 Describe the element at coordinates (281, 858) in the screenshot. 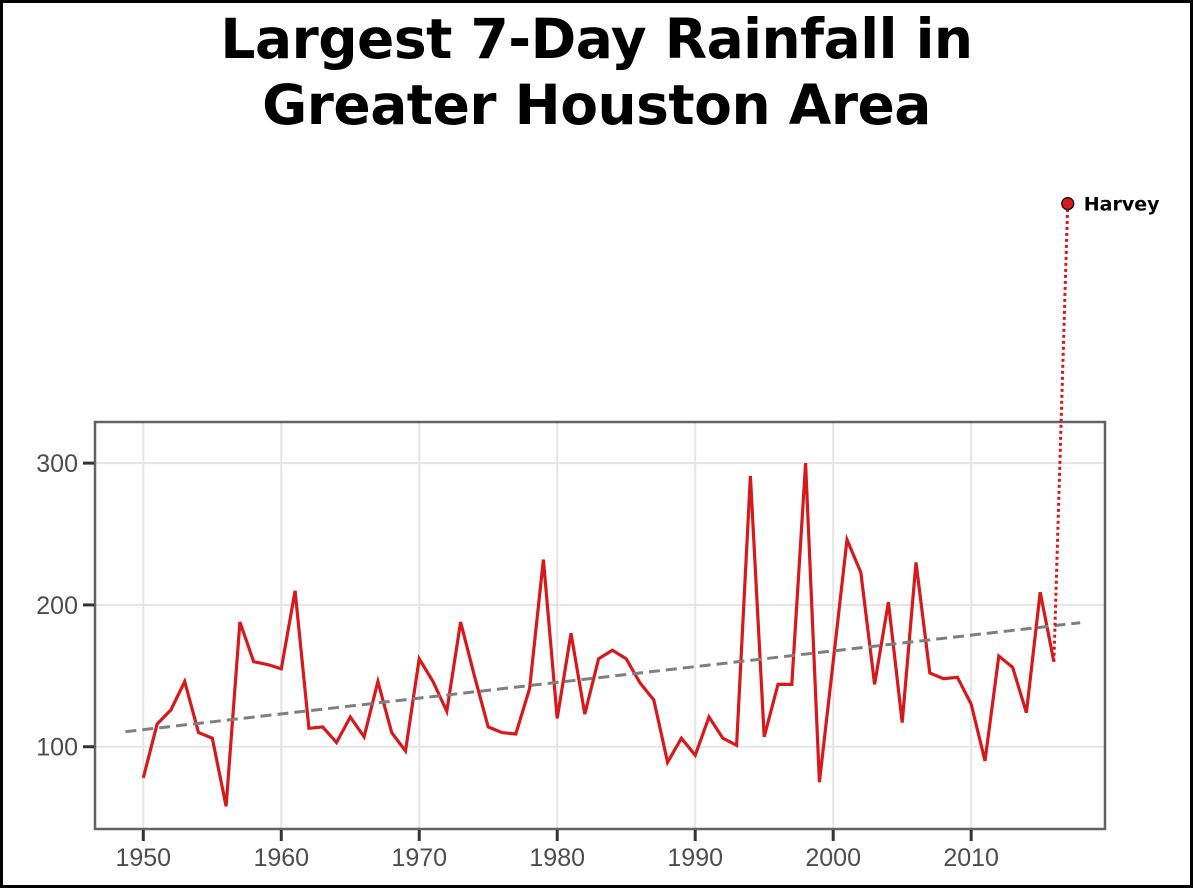

I see `x-tick-label: 1960` at that location.